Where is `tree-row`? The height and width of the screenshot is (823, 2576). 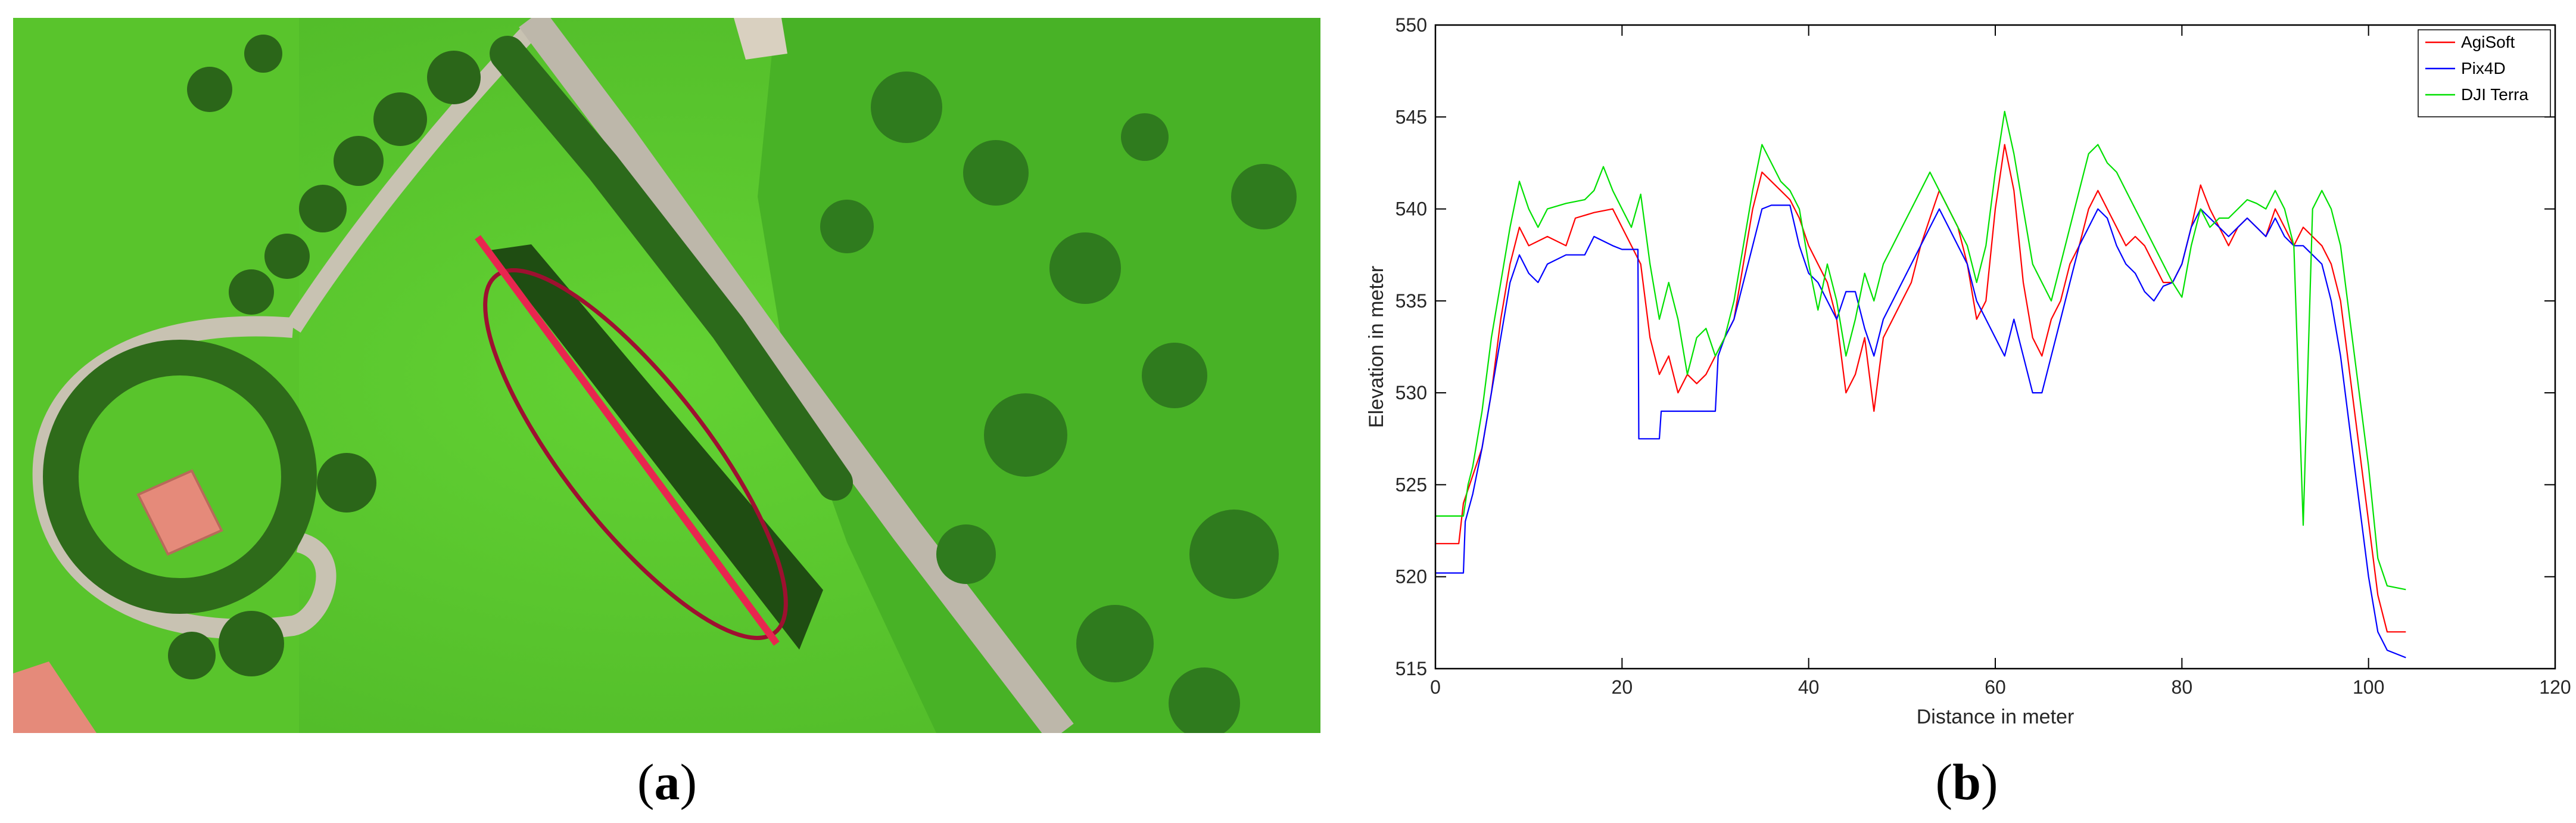
tree-row is located at coordinates (656, 447).